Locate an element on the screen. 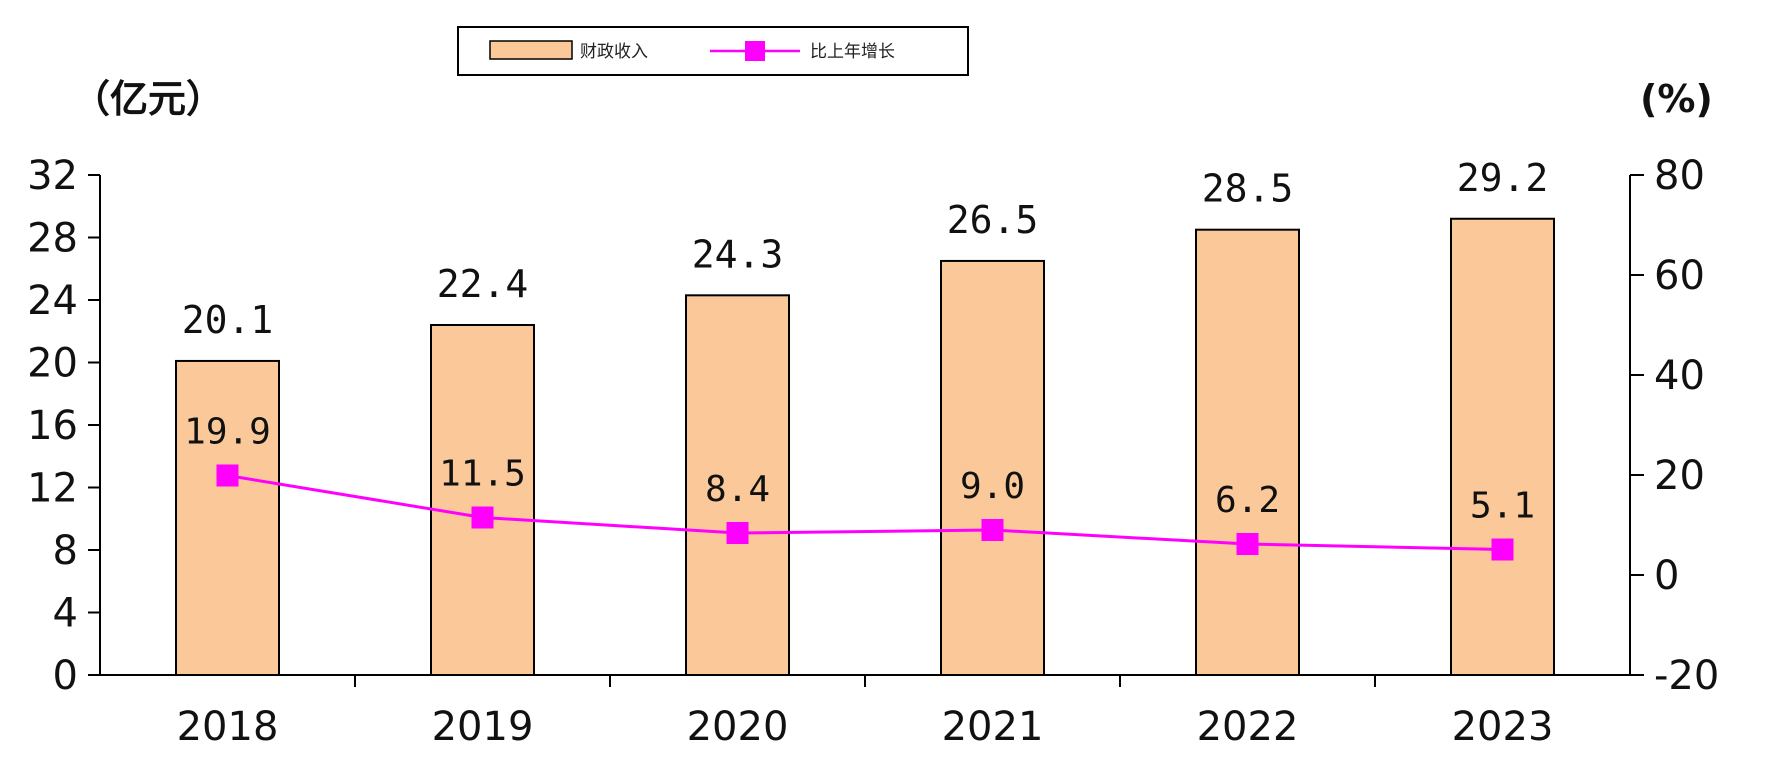  y-left-tick-label: 8 is located at coordinates (65, 551).